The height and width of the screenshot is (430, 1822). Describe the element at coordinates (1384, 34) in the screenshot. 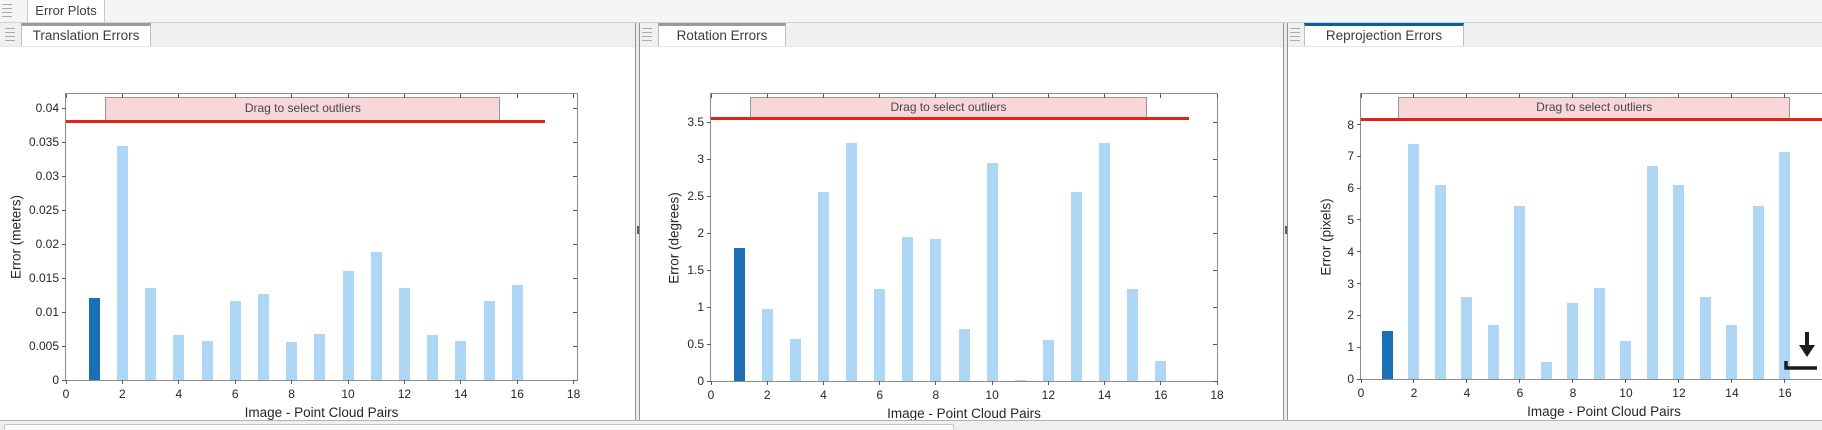

I see `tab-reprojection-errors: Reprojection Errors` at that location.